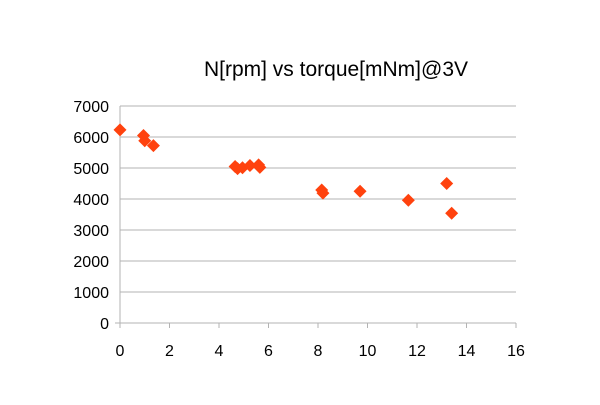 This screenshot has height=405, width=600. I want to click on chart-title: N[rpm] vs torque[mNm]@3V, so click(336, 69).